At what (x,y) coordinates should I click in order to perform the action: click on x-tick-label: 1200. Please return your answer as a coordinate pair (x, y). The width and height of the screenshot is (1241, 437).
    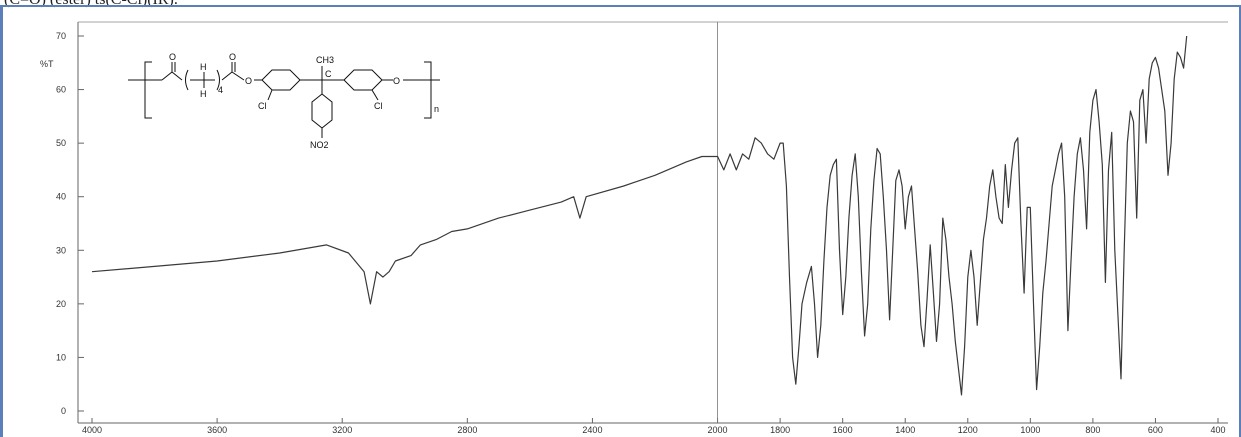
    Looking at the image, I should click on (968, 430).